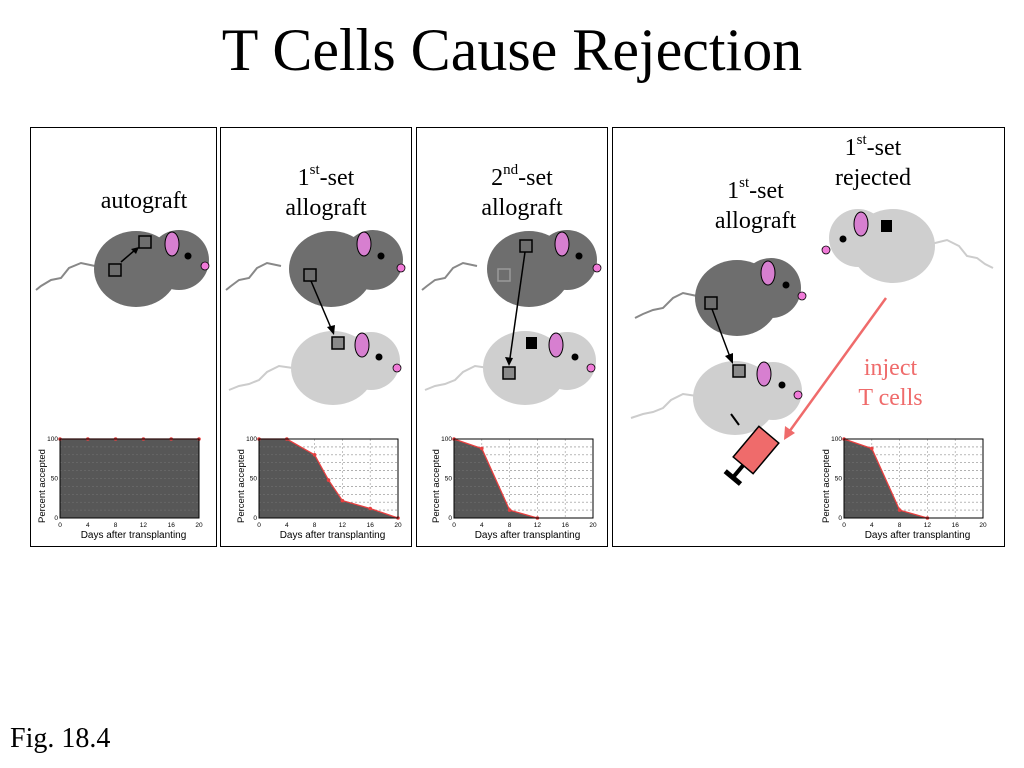  What do you see at coordinates (115, 270) in the screenshot?
I see `graft-site-square` at bounding box center [115, 270].